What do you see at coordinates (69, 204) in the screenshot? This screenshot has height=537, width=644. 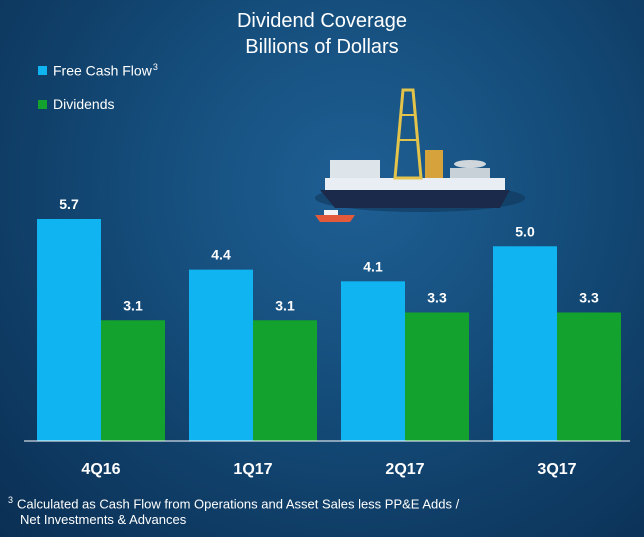 I see `data-label-free-cash-flow-4q16: 5.7` at bounding box center [69, 204].